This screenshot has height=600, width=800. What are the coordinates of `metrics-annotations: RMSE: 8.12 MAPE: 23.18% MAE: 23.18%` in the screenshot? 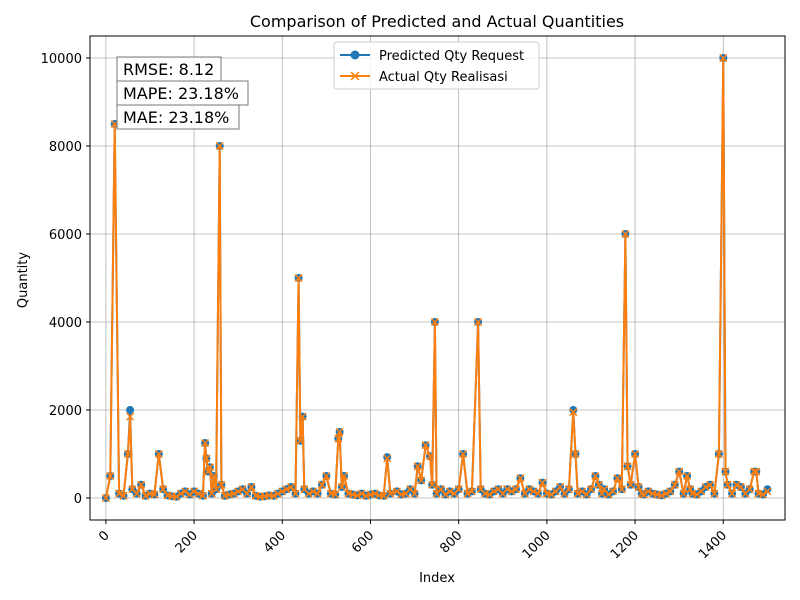 It's located at (182, 93).